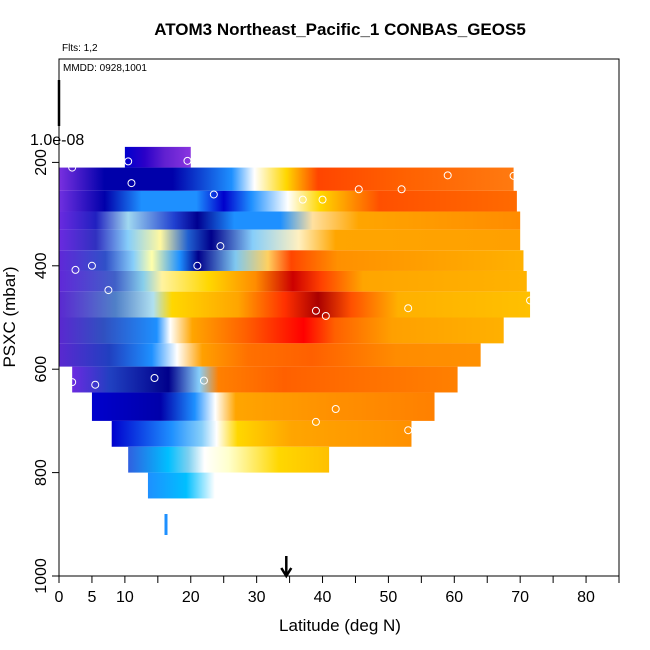 This screenshot has width=650, height=650. Describe the element at coordinates (41, 472) in the screenshot. I see `y-tick-label: 800` at that location.